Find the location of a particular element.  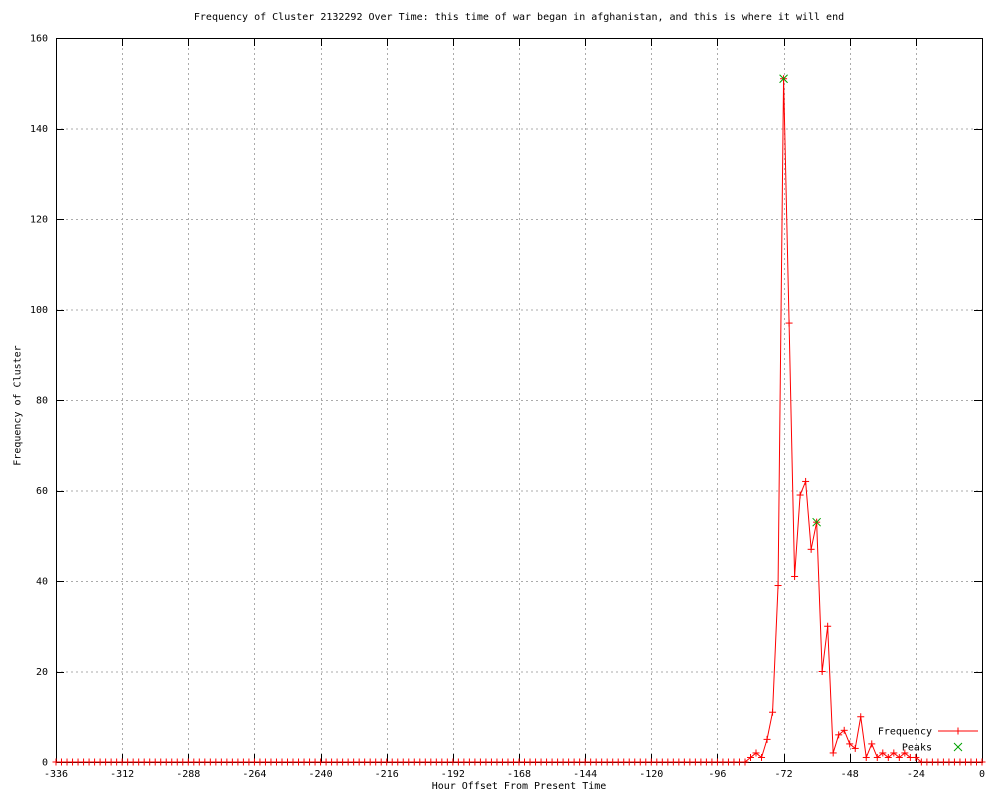

svg-text: -312 is located at coordinates (122, 774).